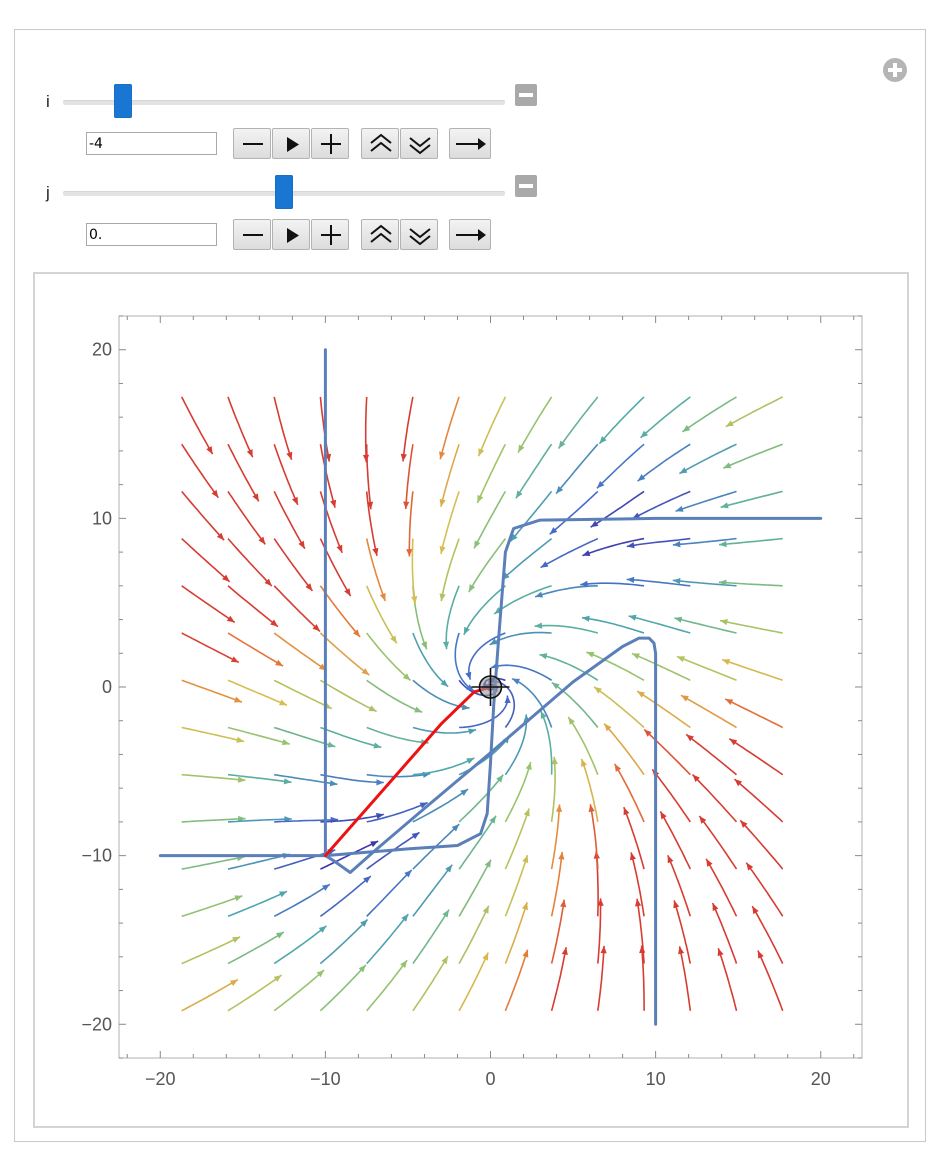  I want to click on slower-j-button, so click(419, 234).